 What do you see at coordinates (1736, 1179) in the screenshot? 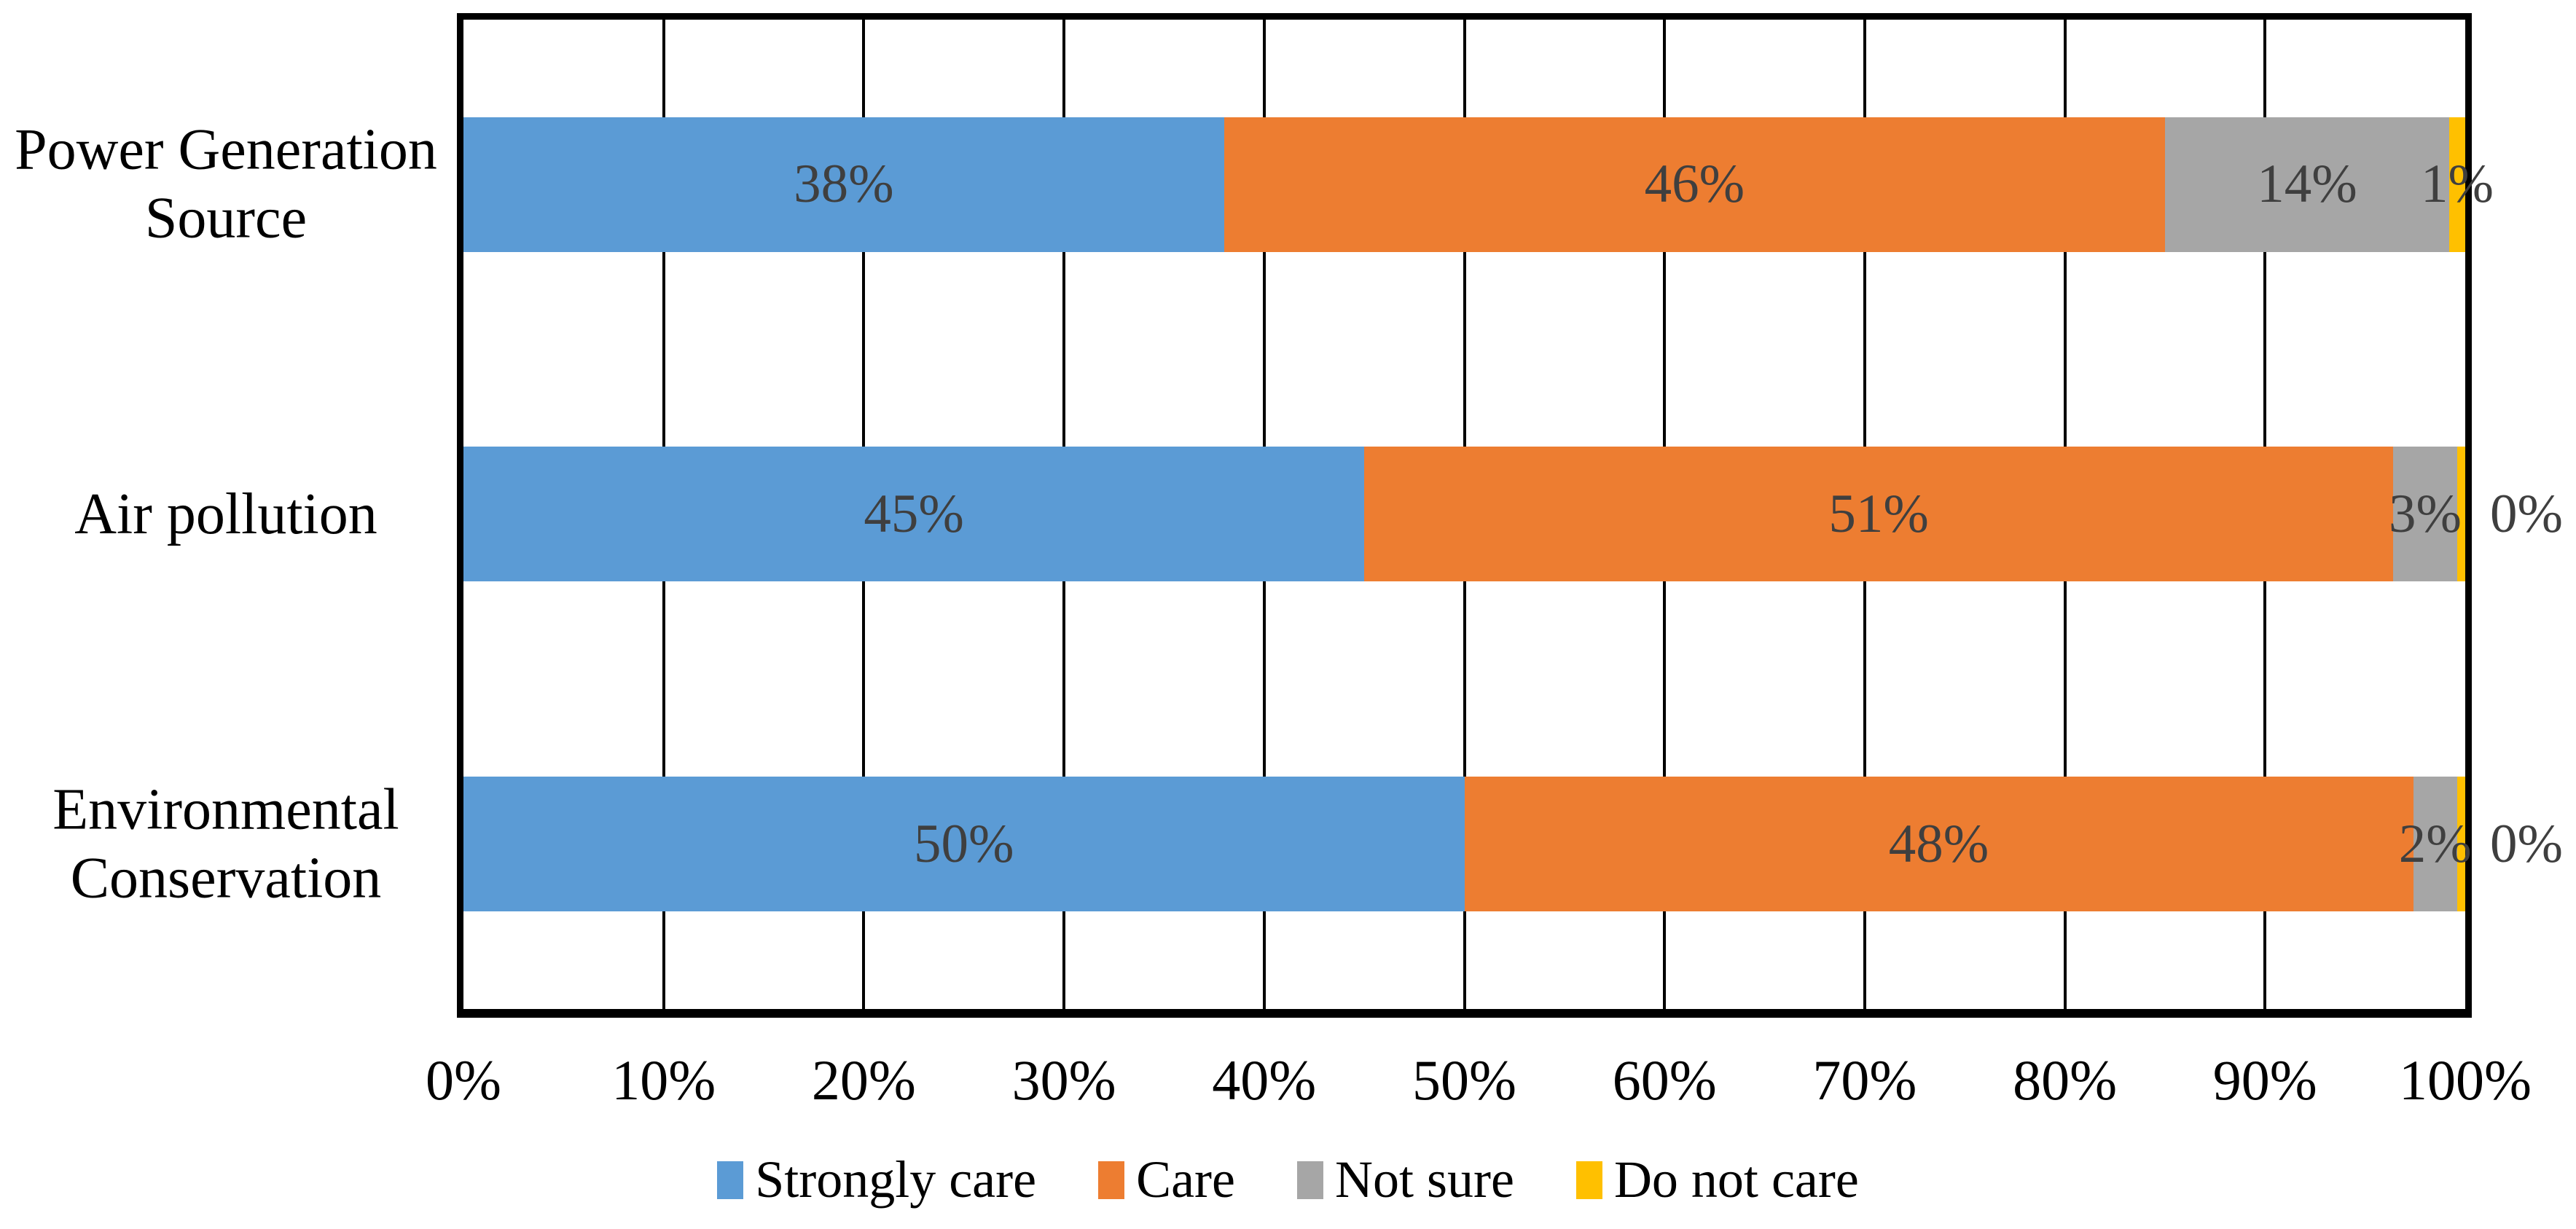
I see `legend-label: Do not care` at bounding box center [1736, 1179].